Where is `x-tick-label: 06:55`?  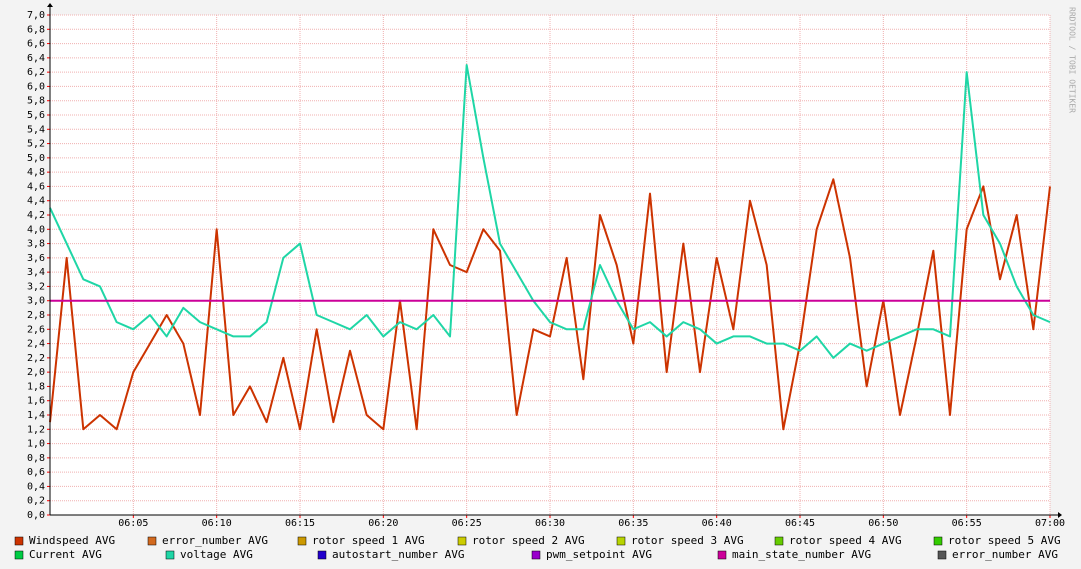 x-tick-label: 06:55 is located at coordinates (967, 523).